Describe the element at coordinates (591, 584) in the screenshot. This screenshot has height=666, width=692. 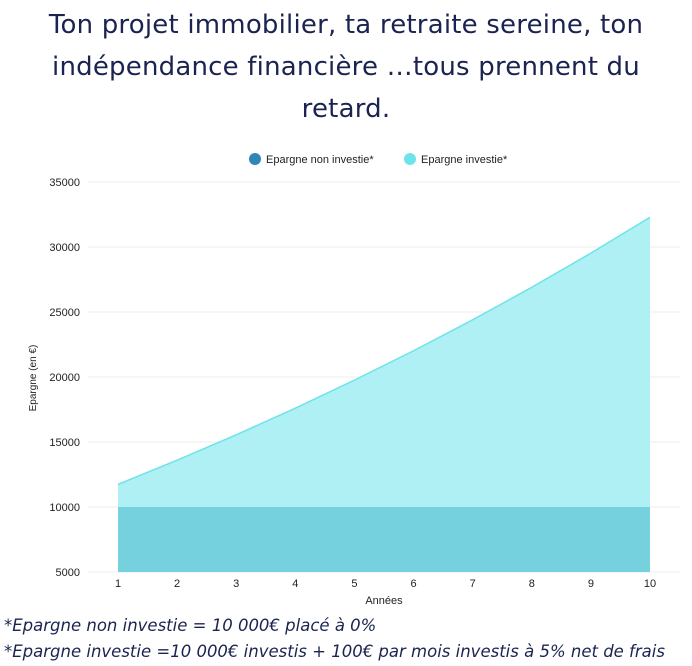
I see `x-tick-label: 9` at that location.